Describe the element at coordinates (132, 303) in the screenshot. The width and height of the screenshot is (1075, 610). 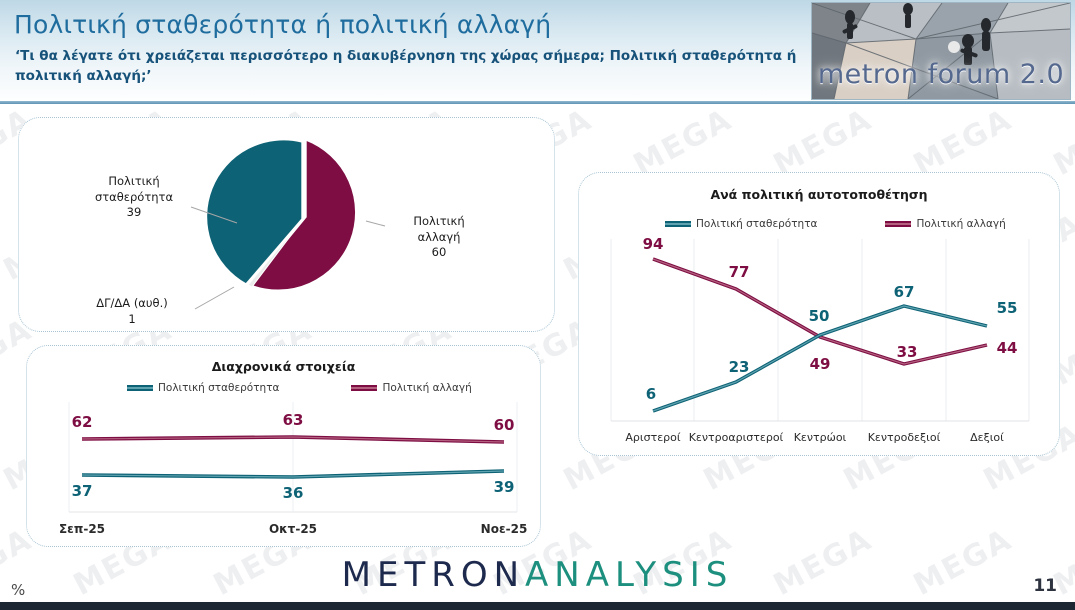
I see `pie-label-dkdn-text: ΔΓ/ΔΑ (αυθ.)` at that location.